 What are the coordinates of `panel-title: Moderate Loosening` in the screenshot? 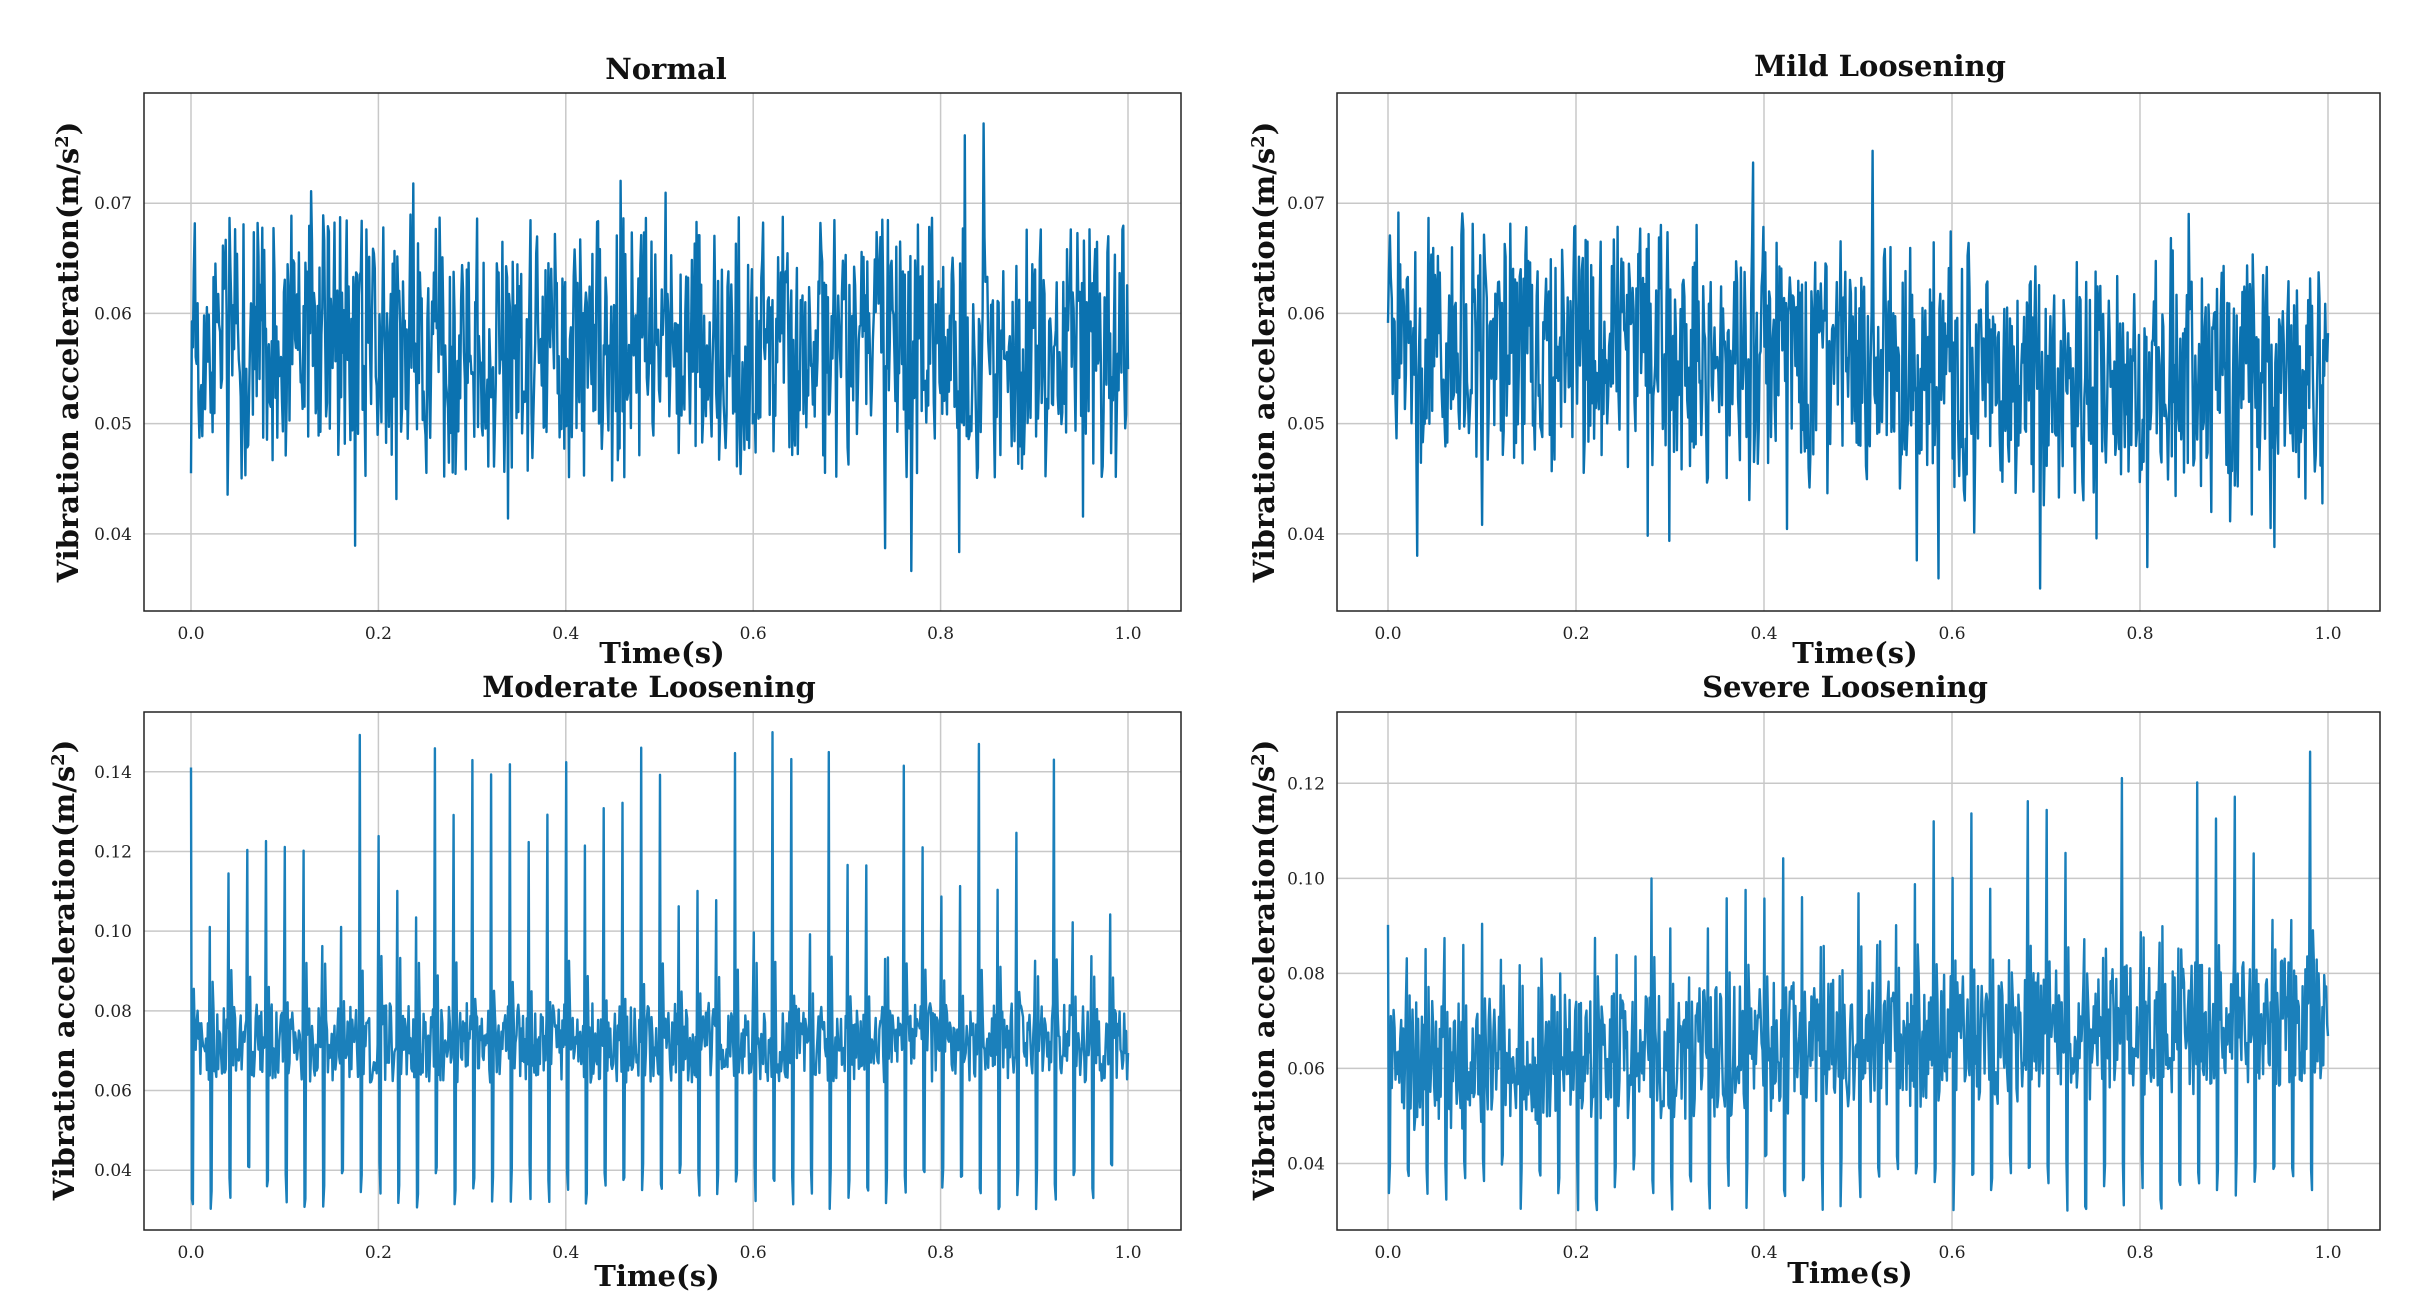 It's located at (649, 687).